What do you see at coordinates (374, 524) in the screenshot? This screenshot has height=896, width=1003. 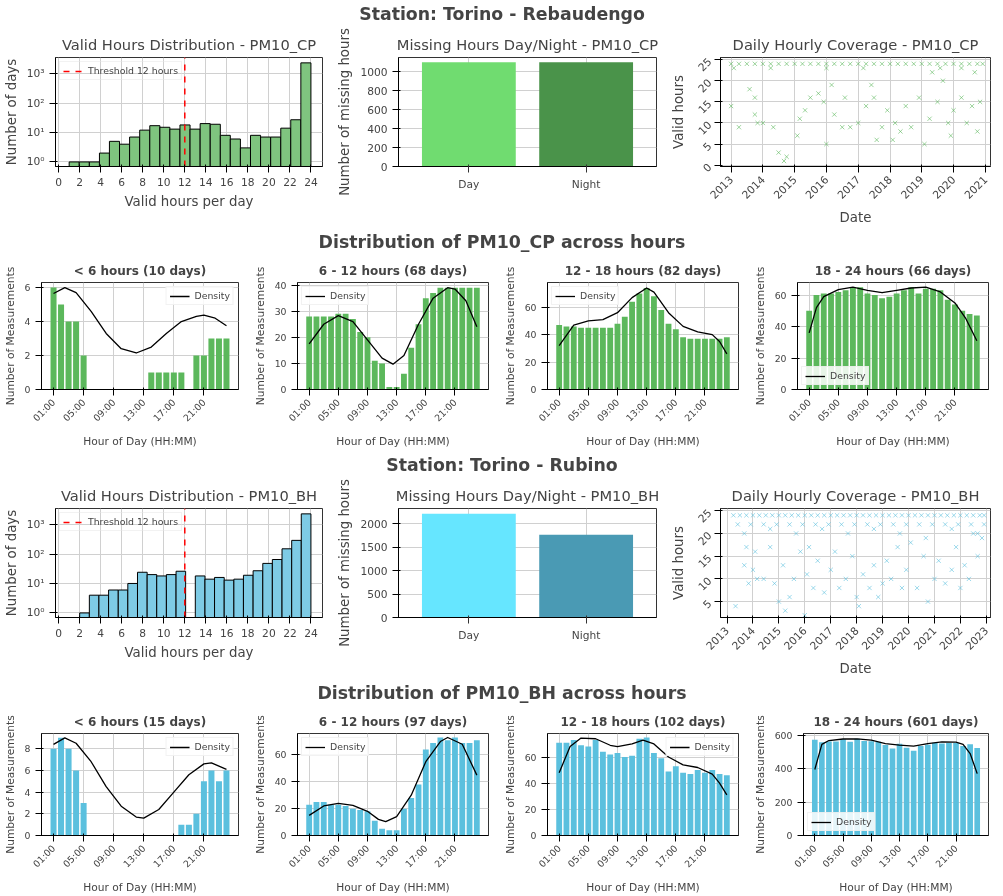 I see `y-tick-label: 2000` at bounding box center [374, 524].